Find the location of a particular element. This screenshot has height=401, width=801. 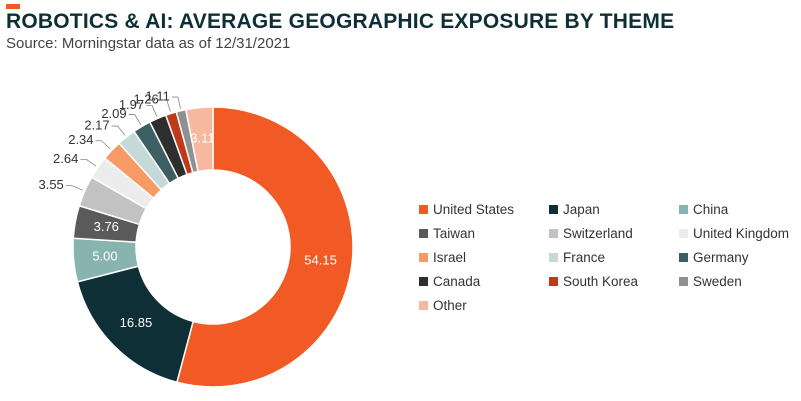

legend-item-sweden: Sweden is located at coordinates (740, 281).